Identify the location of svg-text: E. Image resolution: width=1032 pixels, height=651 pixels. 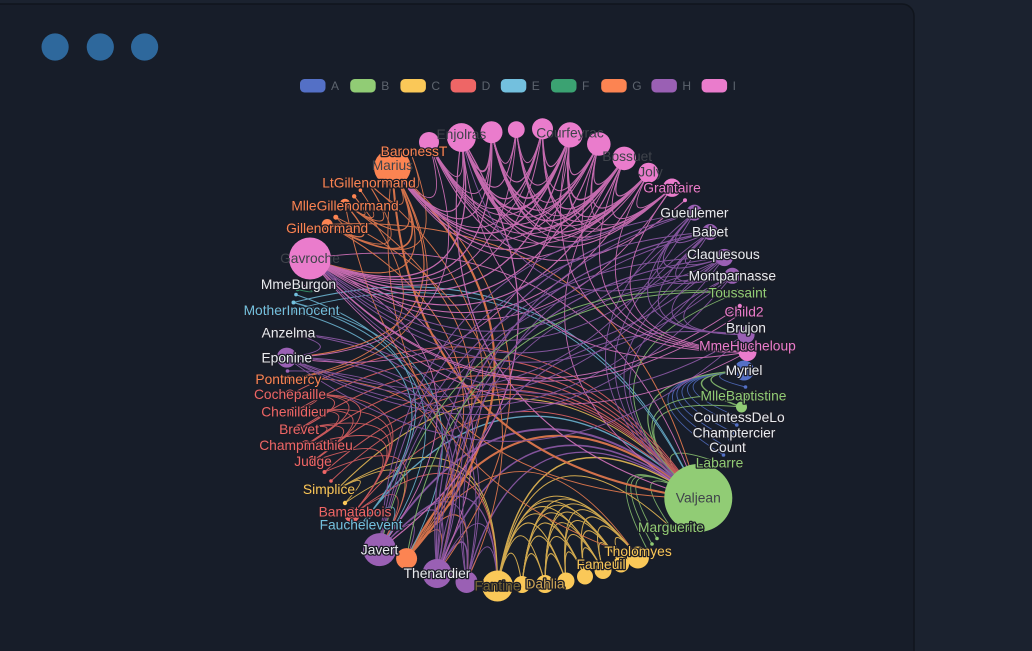
(536, 86).